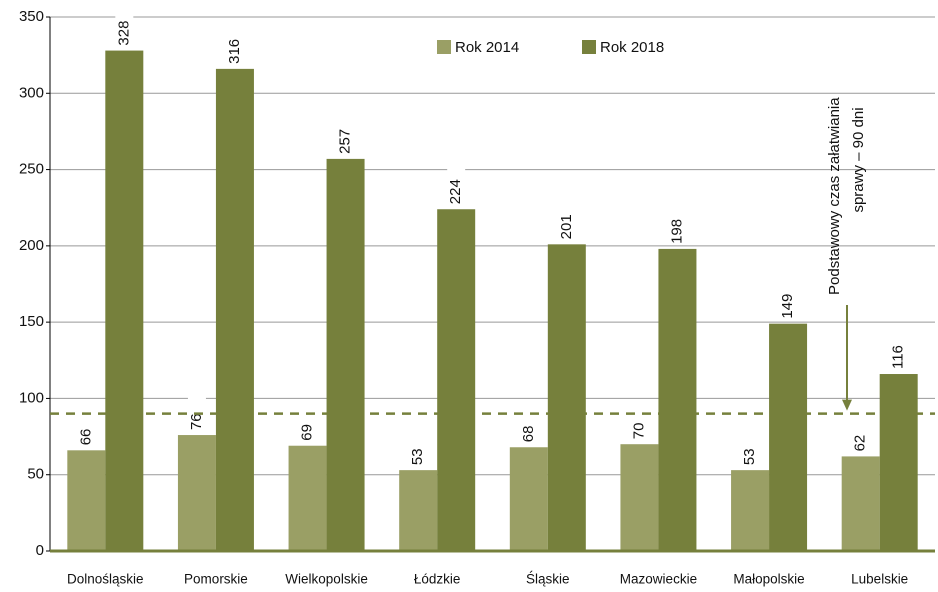 The width and height of the screenshot is (938, 592). Describe the element at coordinates (31, 397) in the screenshot. I see `y-tick-label: 100` at that location.